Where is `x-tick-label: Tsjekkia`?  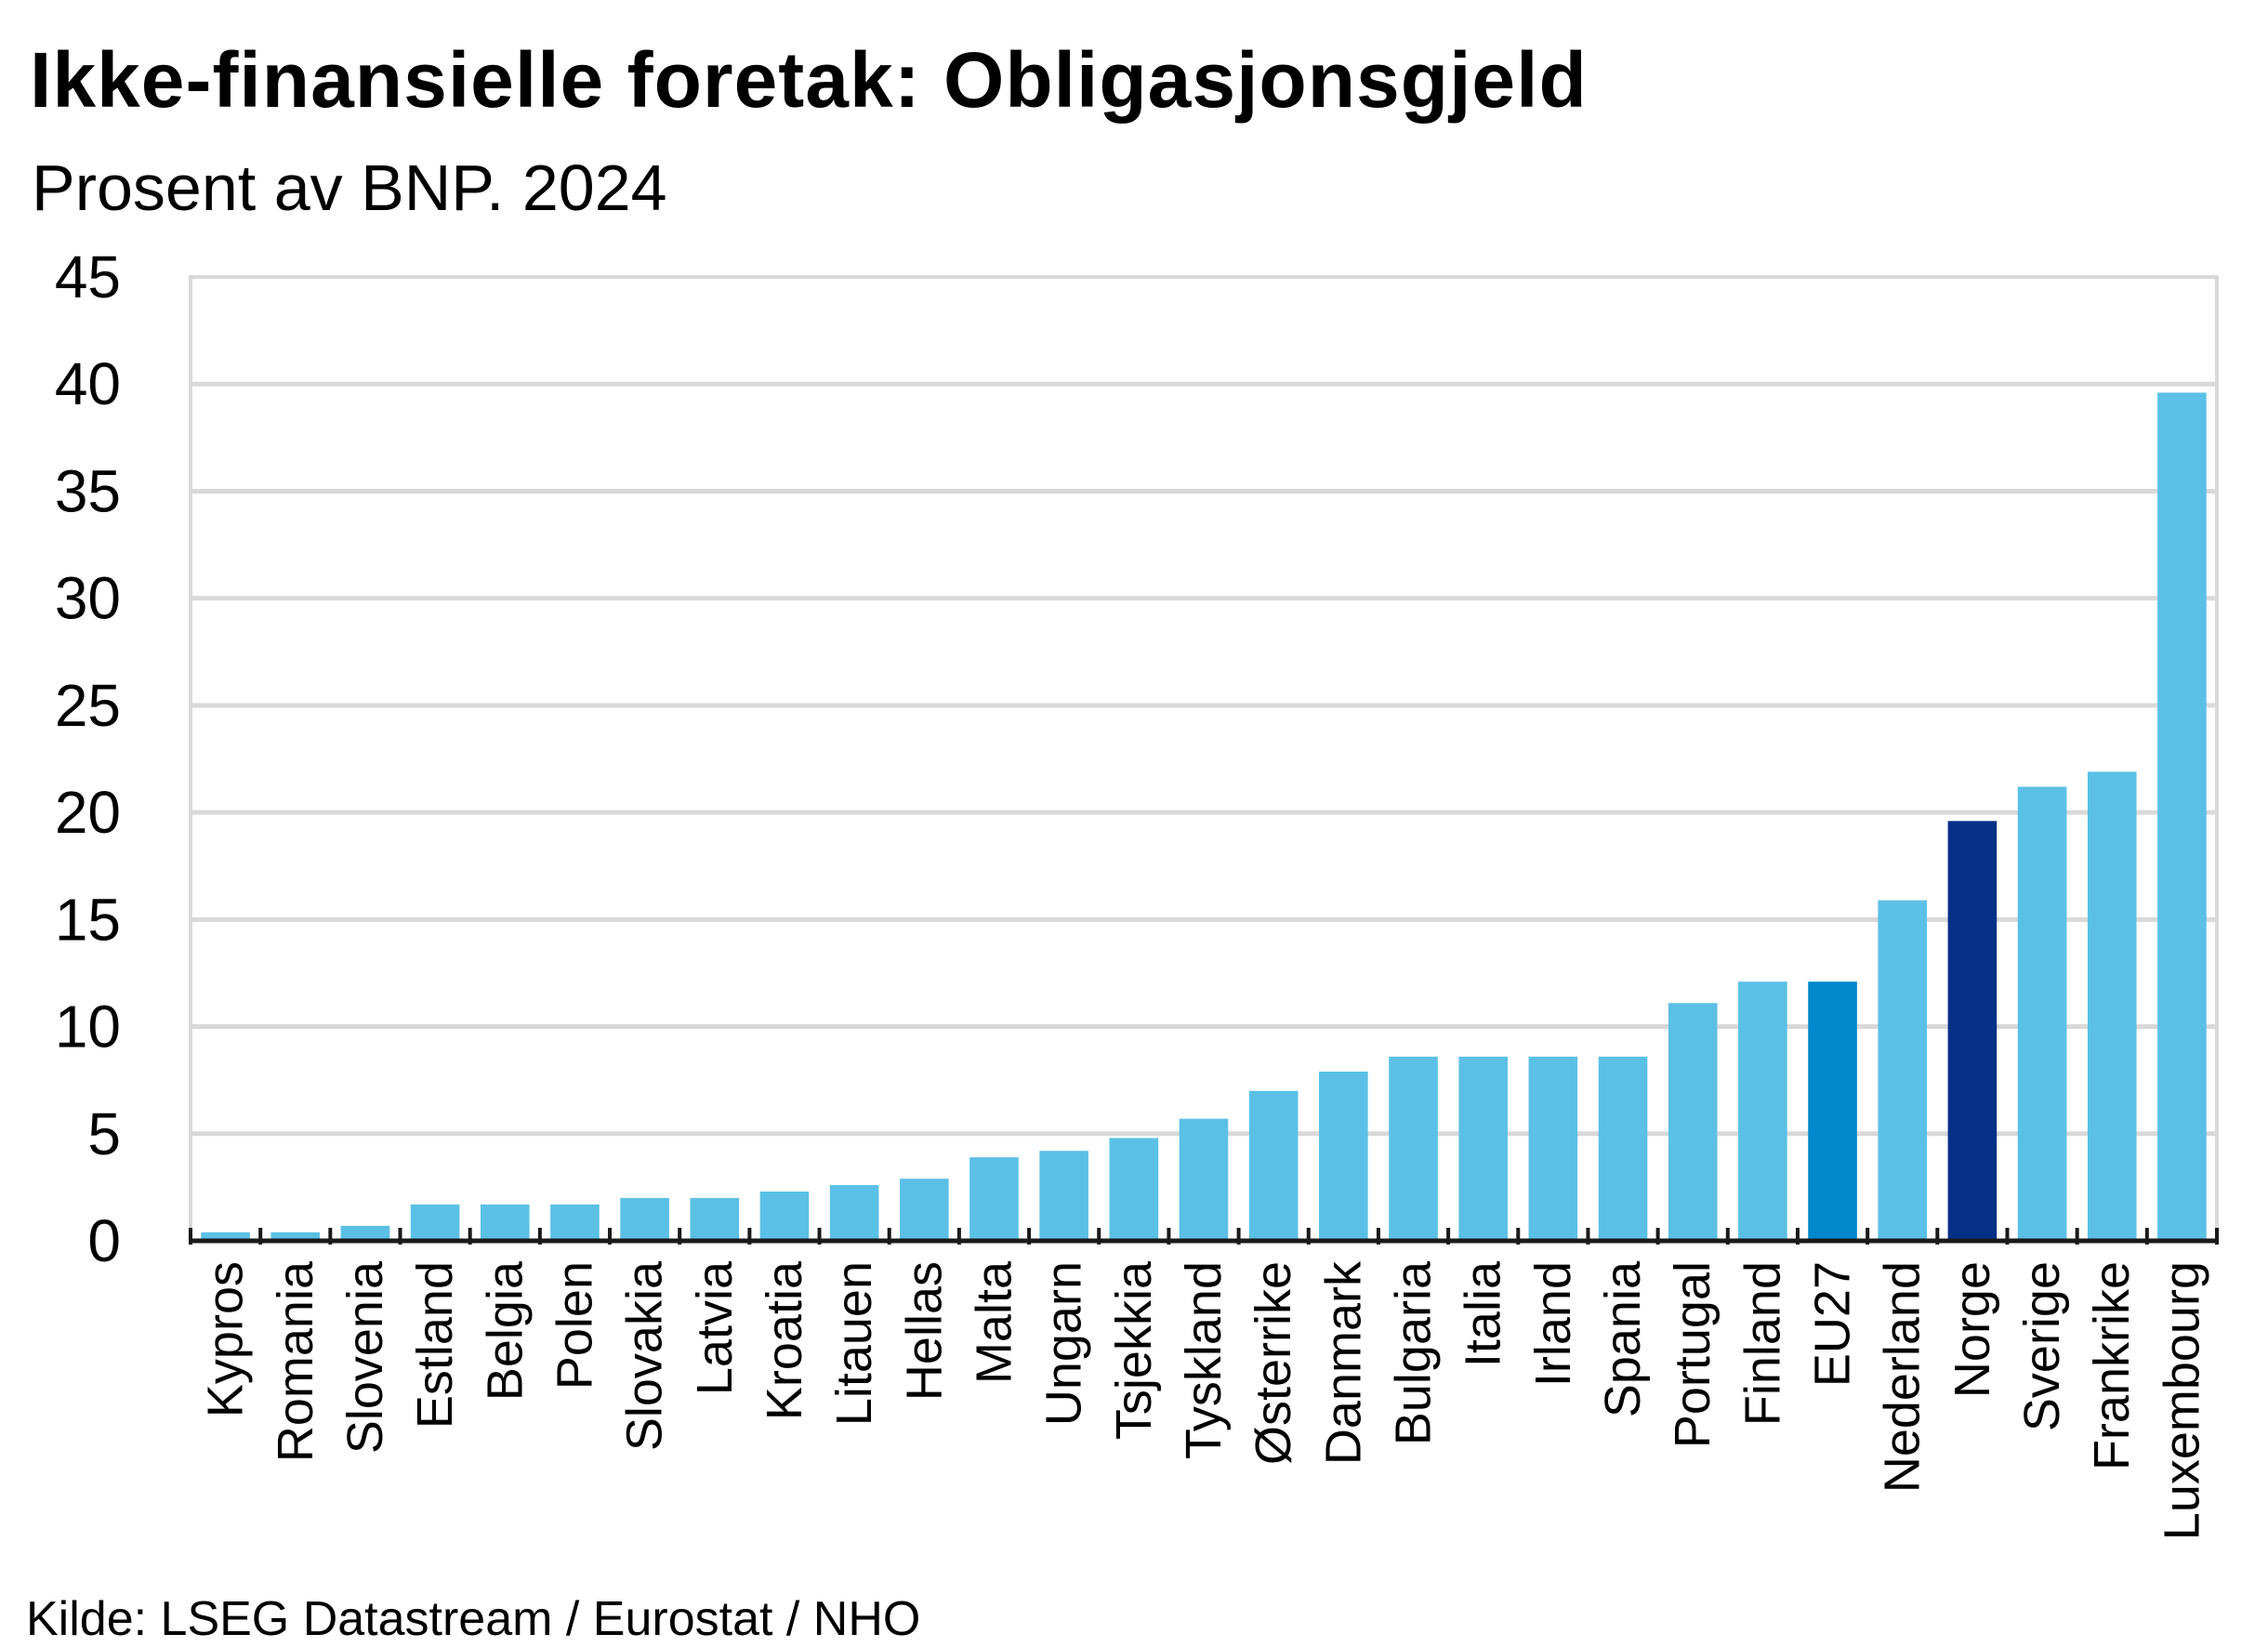
x-tick-label: Tsjekkia is located at coordinates (1134, 1350).